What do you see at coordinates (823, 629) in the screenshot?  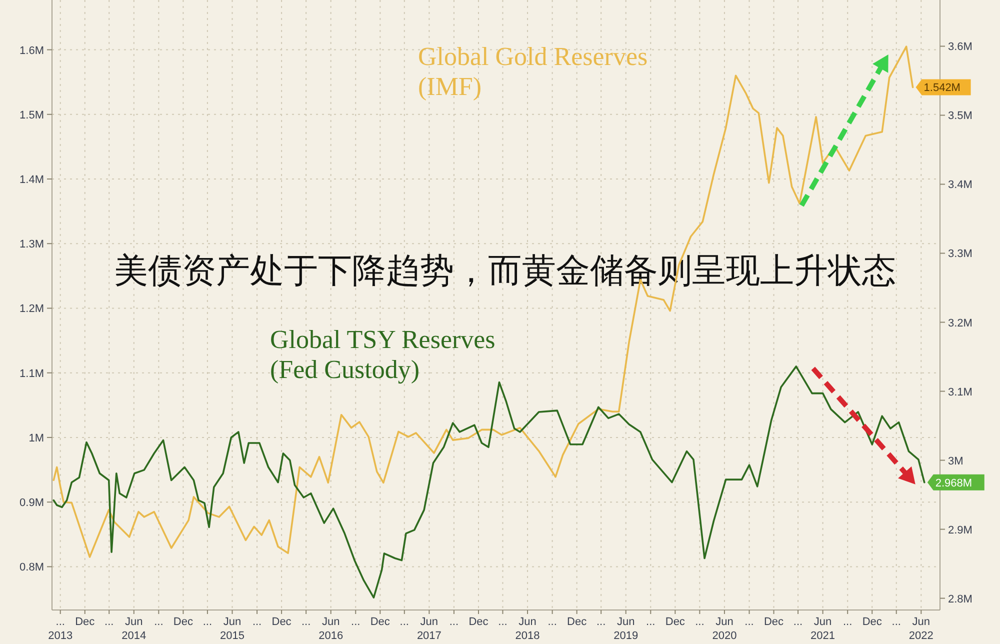 I see `x-tick-label: Jun 2021` at bounding box center [823, 629].